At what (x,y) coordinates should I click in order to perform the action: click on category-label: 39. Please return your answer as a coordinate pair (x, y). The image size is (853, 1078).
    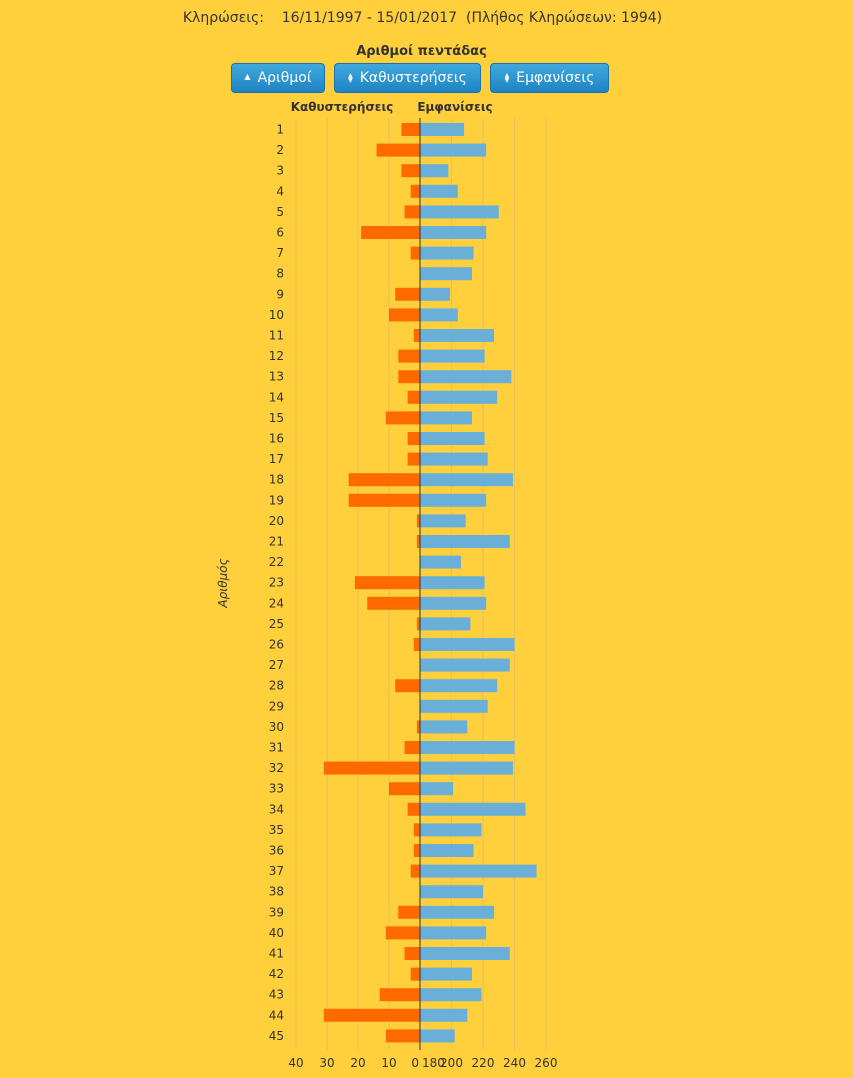
    Looking at the image, I should click on (276, 912).